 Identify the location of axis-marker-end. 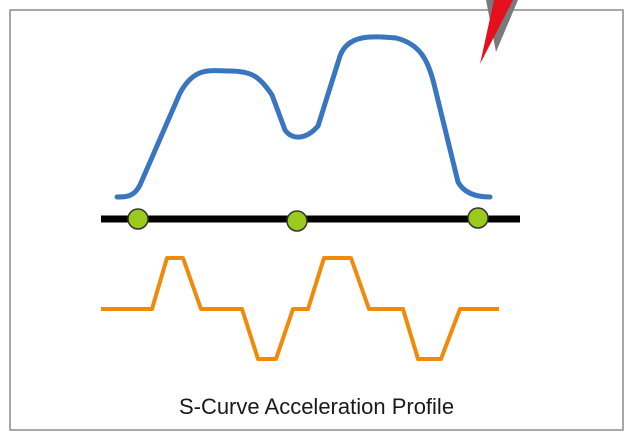
(478, 218).